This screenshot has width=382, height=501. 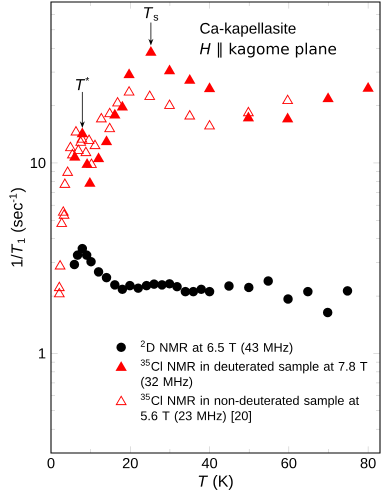 What do you see at coordinates (42, 353) in the screenshot?
I see `y-tick-label: 1` at bounding box center [42, 353].